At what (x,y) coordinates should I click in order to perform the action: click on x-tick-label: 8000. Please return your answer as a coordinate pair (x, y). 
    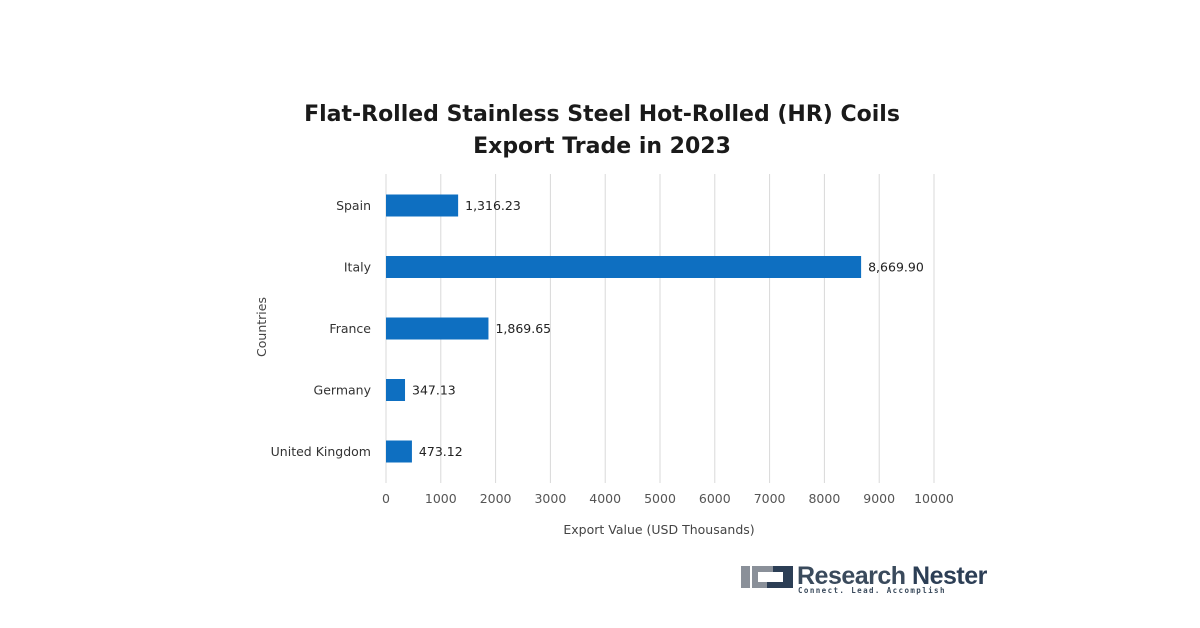
    Looking at the image, I should click on (824, 498).